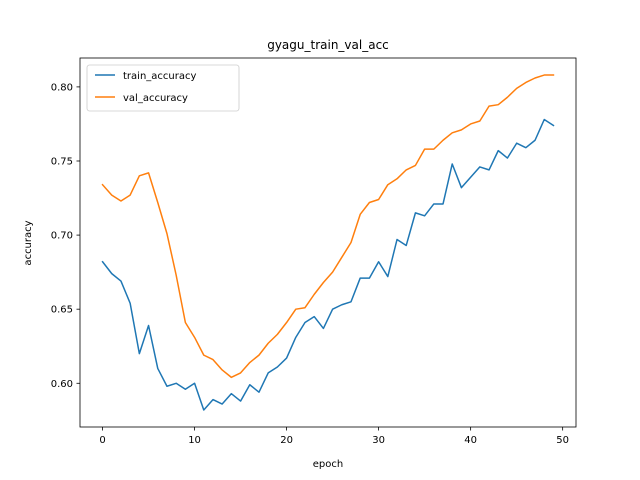 Image resolution: width=640 pixels, height=480 pixels. Describe the element at coordinates (194, 440) in the screenshot. I see `x-tick-label: 10` at that location.